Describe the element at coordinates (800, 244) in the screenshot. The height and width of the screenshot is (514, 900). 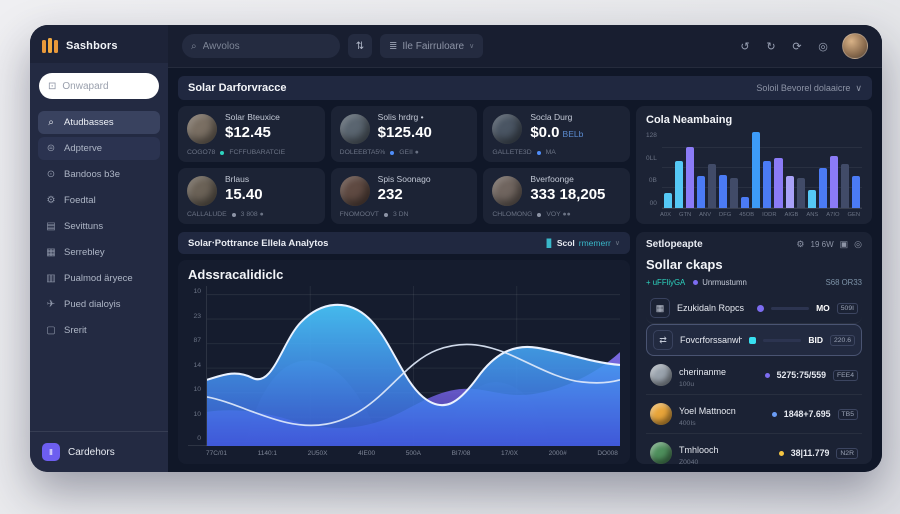
I see `gear-icon: ⚙` at that location.